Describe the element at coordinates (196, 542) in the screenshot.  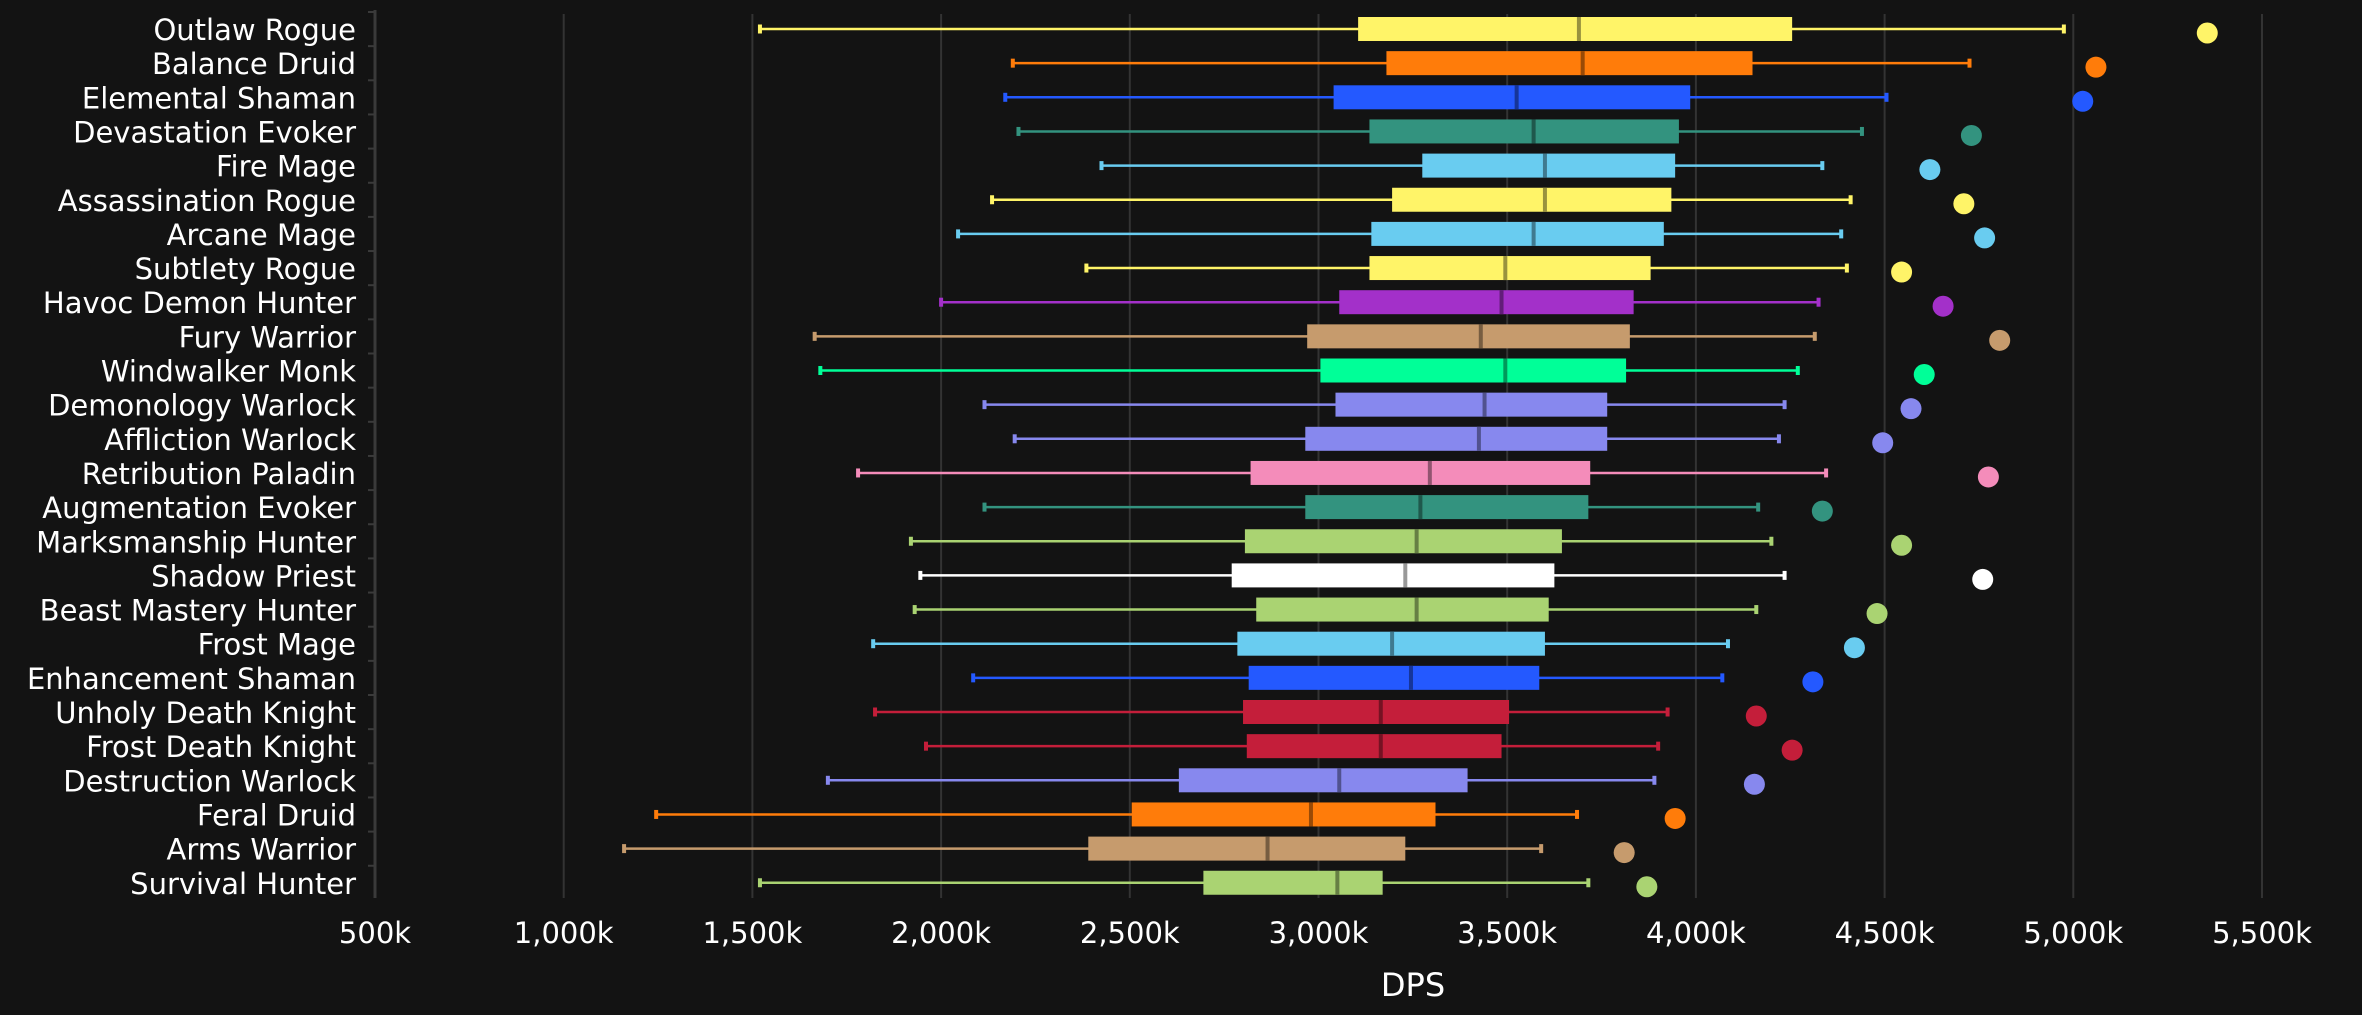
I see `category-label: Marksmanship Hunter` at that location.